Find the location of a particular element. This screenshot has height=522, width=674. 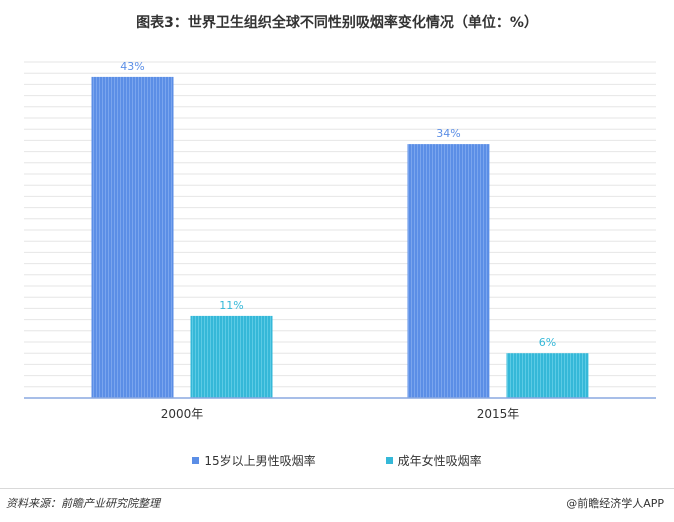

x-tick-label-0: 2000年 is located at coordinates (182, 414).